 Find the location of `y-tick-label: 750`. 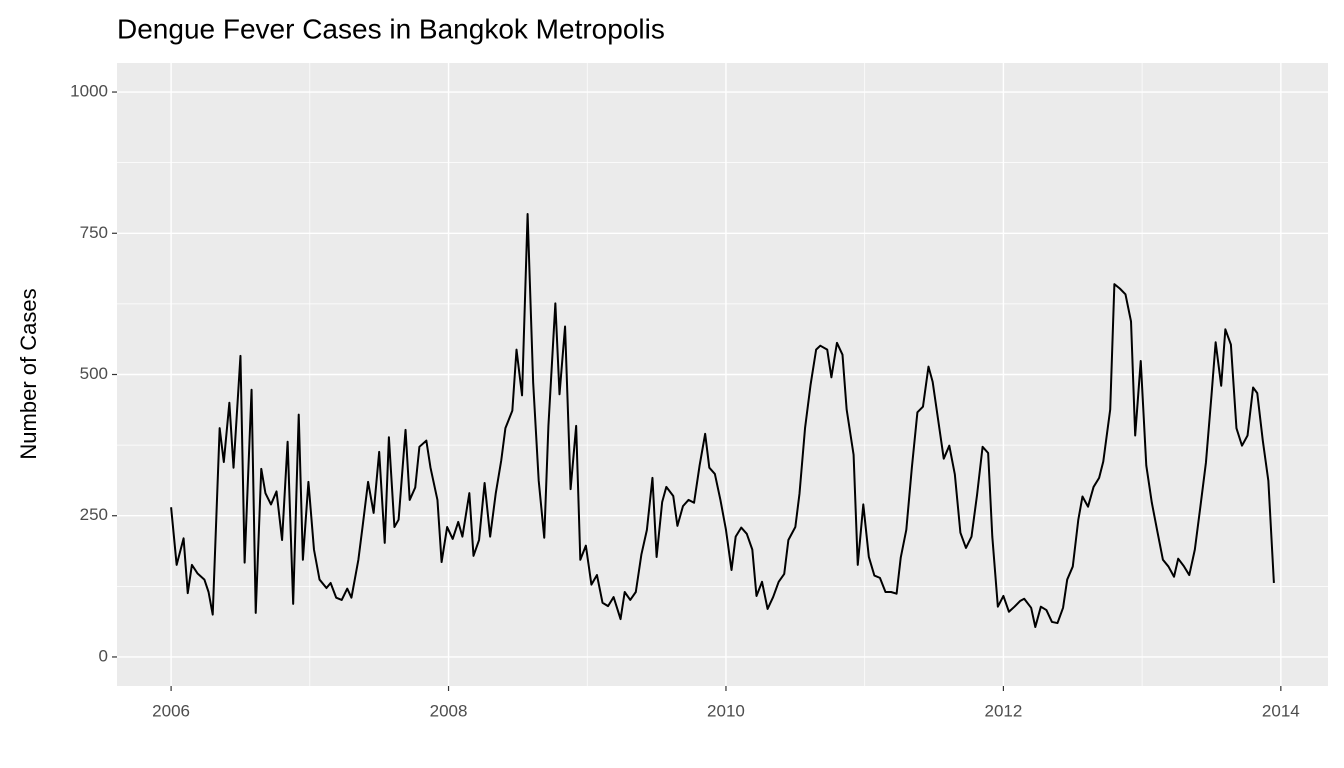

y-tick-label: 750 is located at coordinates (94, 232).